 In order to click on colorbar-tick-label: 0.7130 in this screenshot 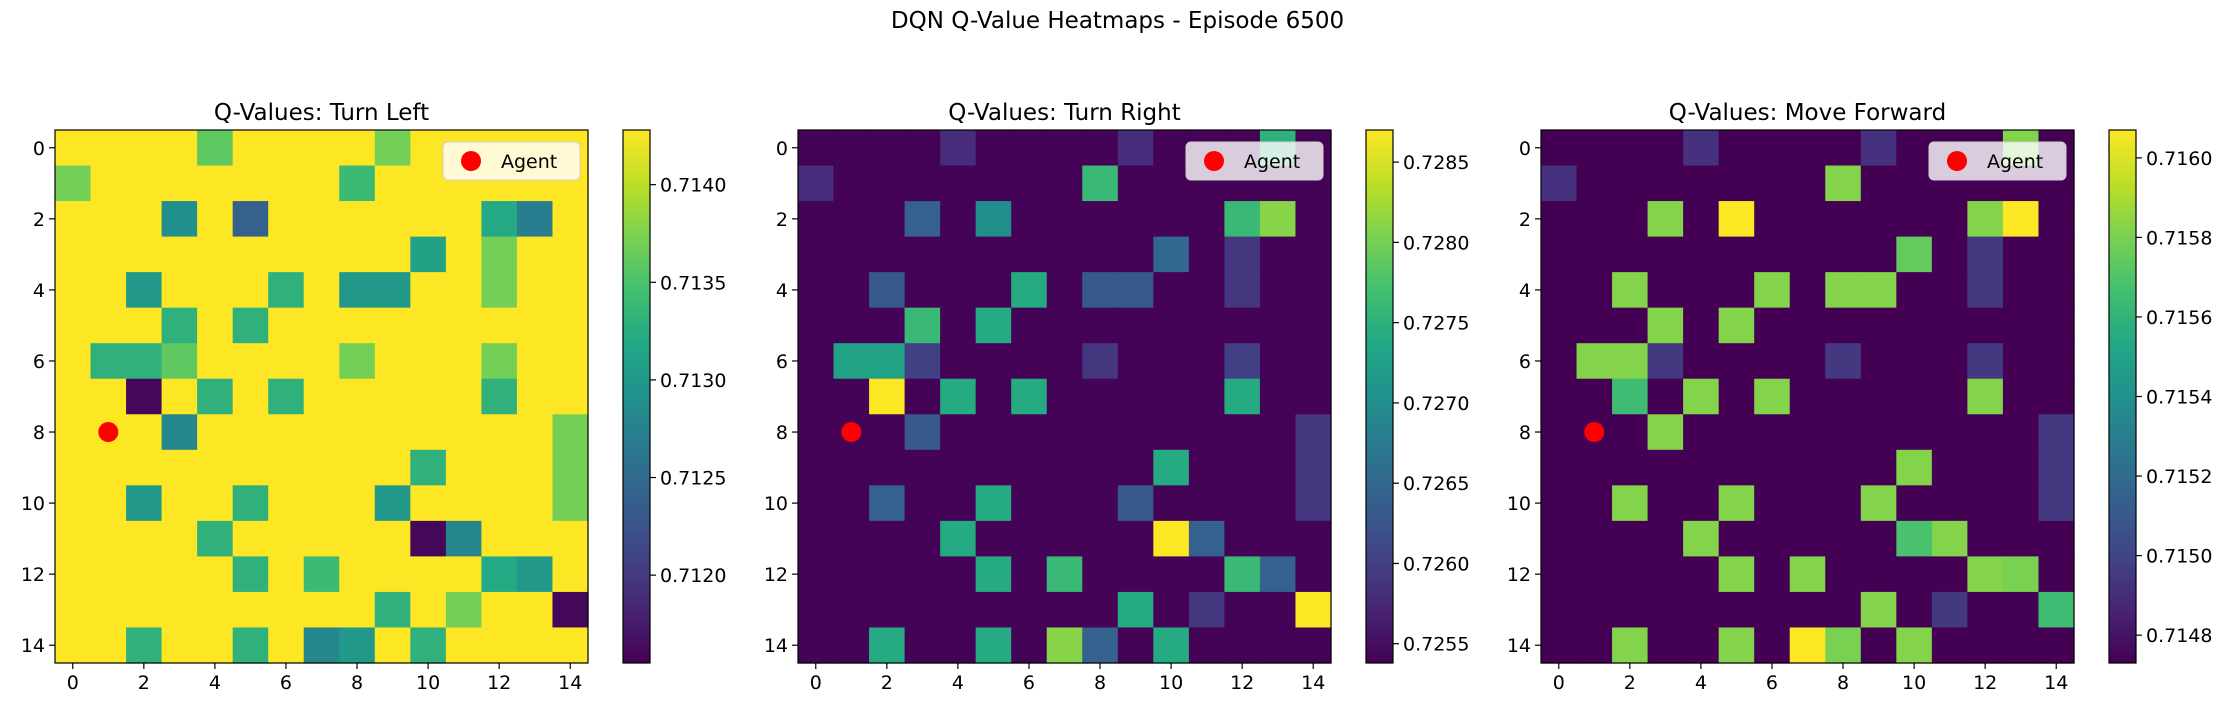, I will do `click(693, 381)`.